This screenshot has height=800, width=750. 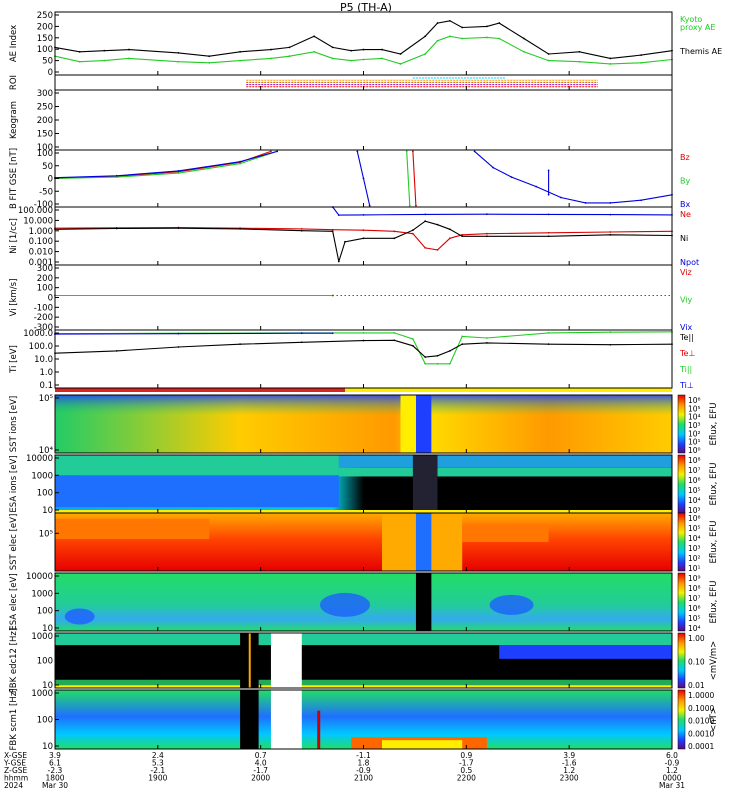 I want to click on x-gse-value: -1.1, so click(x=363, y=755).